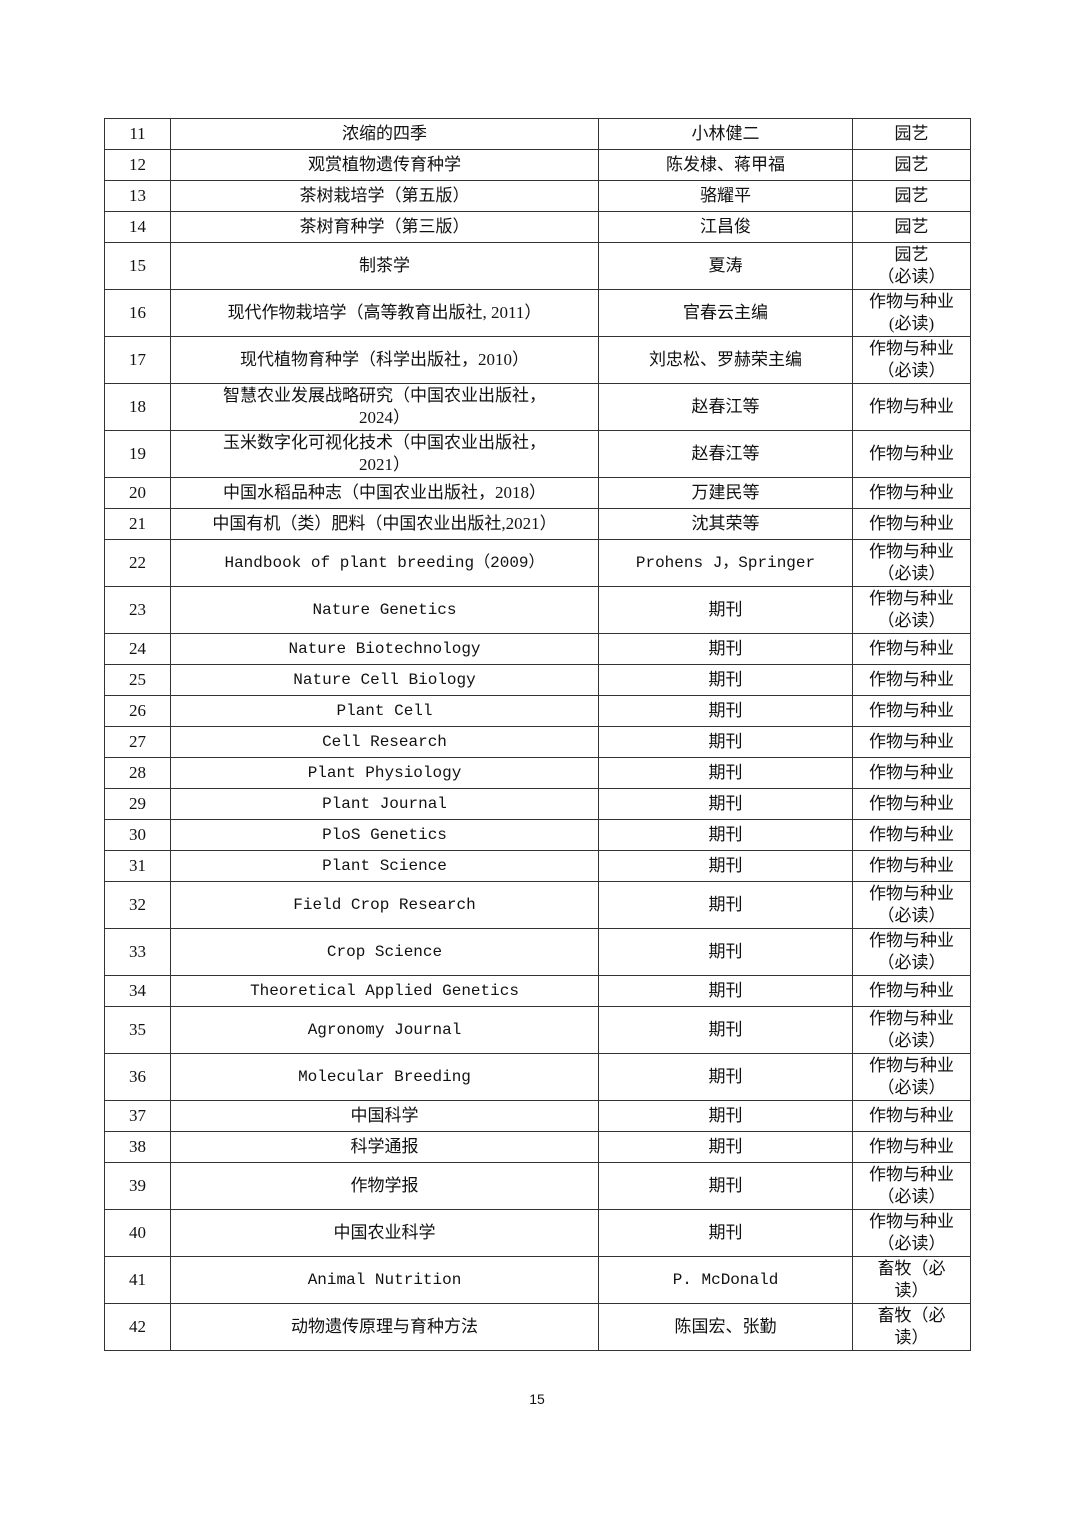 This screenshot has width=1074, height=1520. I want to click on table-row: 12 观赏植物遗传育种学 陈发棣、蒋甲福 园艺, so click(537, 165).